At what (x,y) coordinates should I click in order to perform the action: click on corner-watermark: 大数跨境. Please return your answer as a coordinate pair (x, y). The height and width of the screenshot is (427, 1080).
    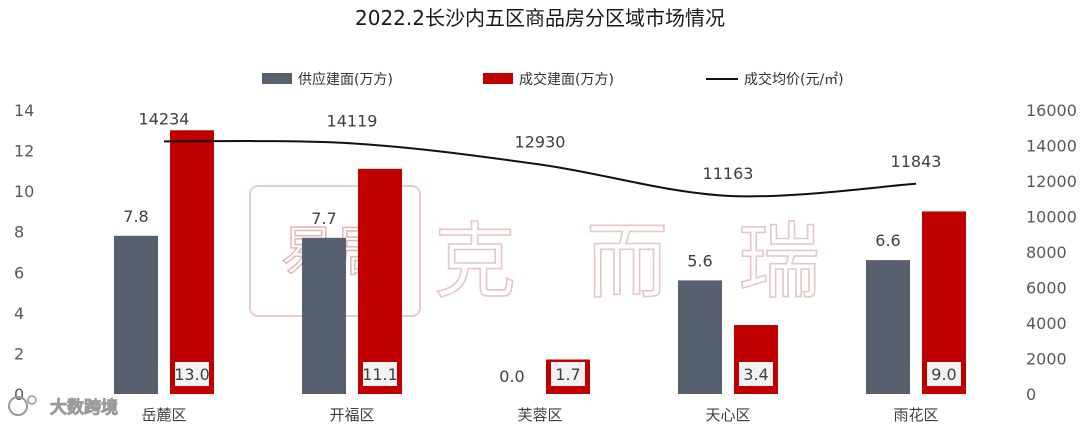
    Looking at the image, I should click on (63, 406).